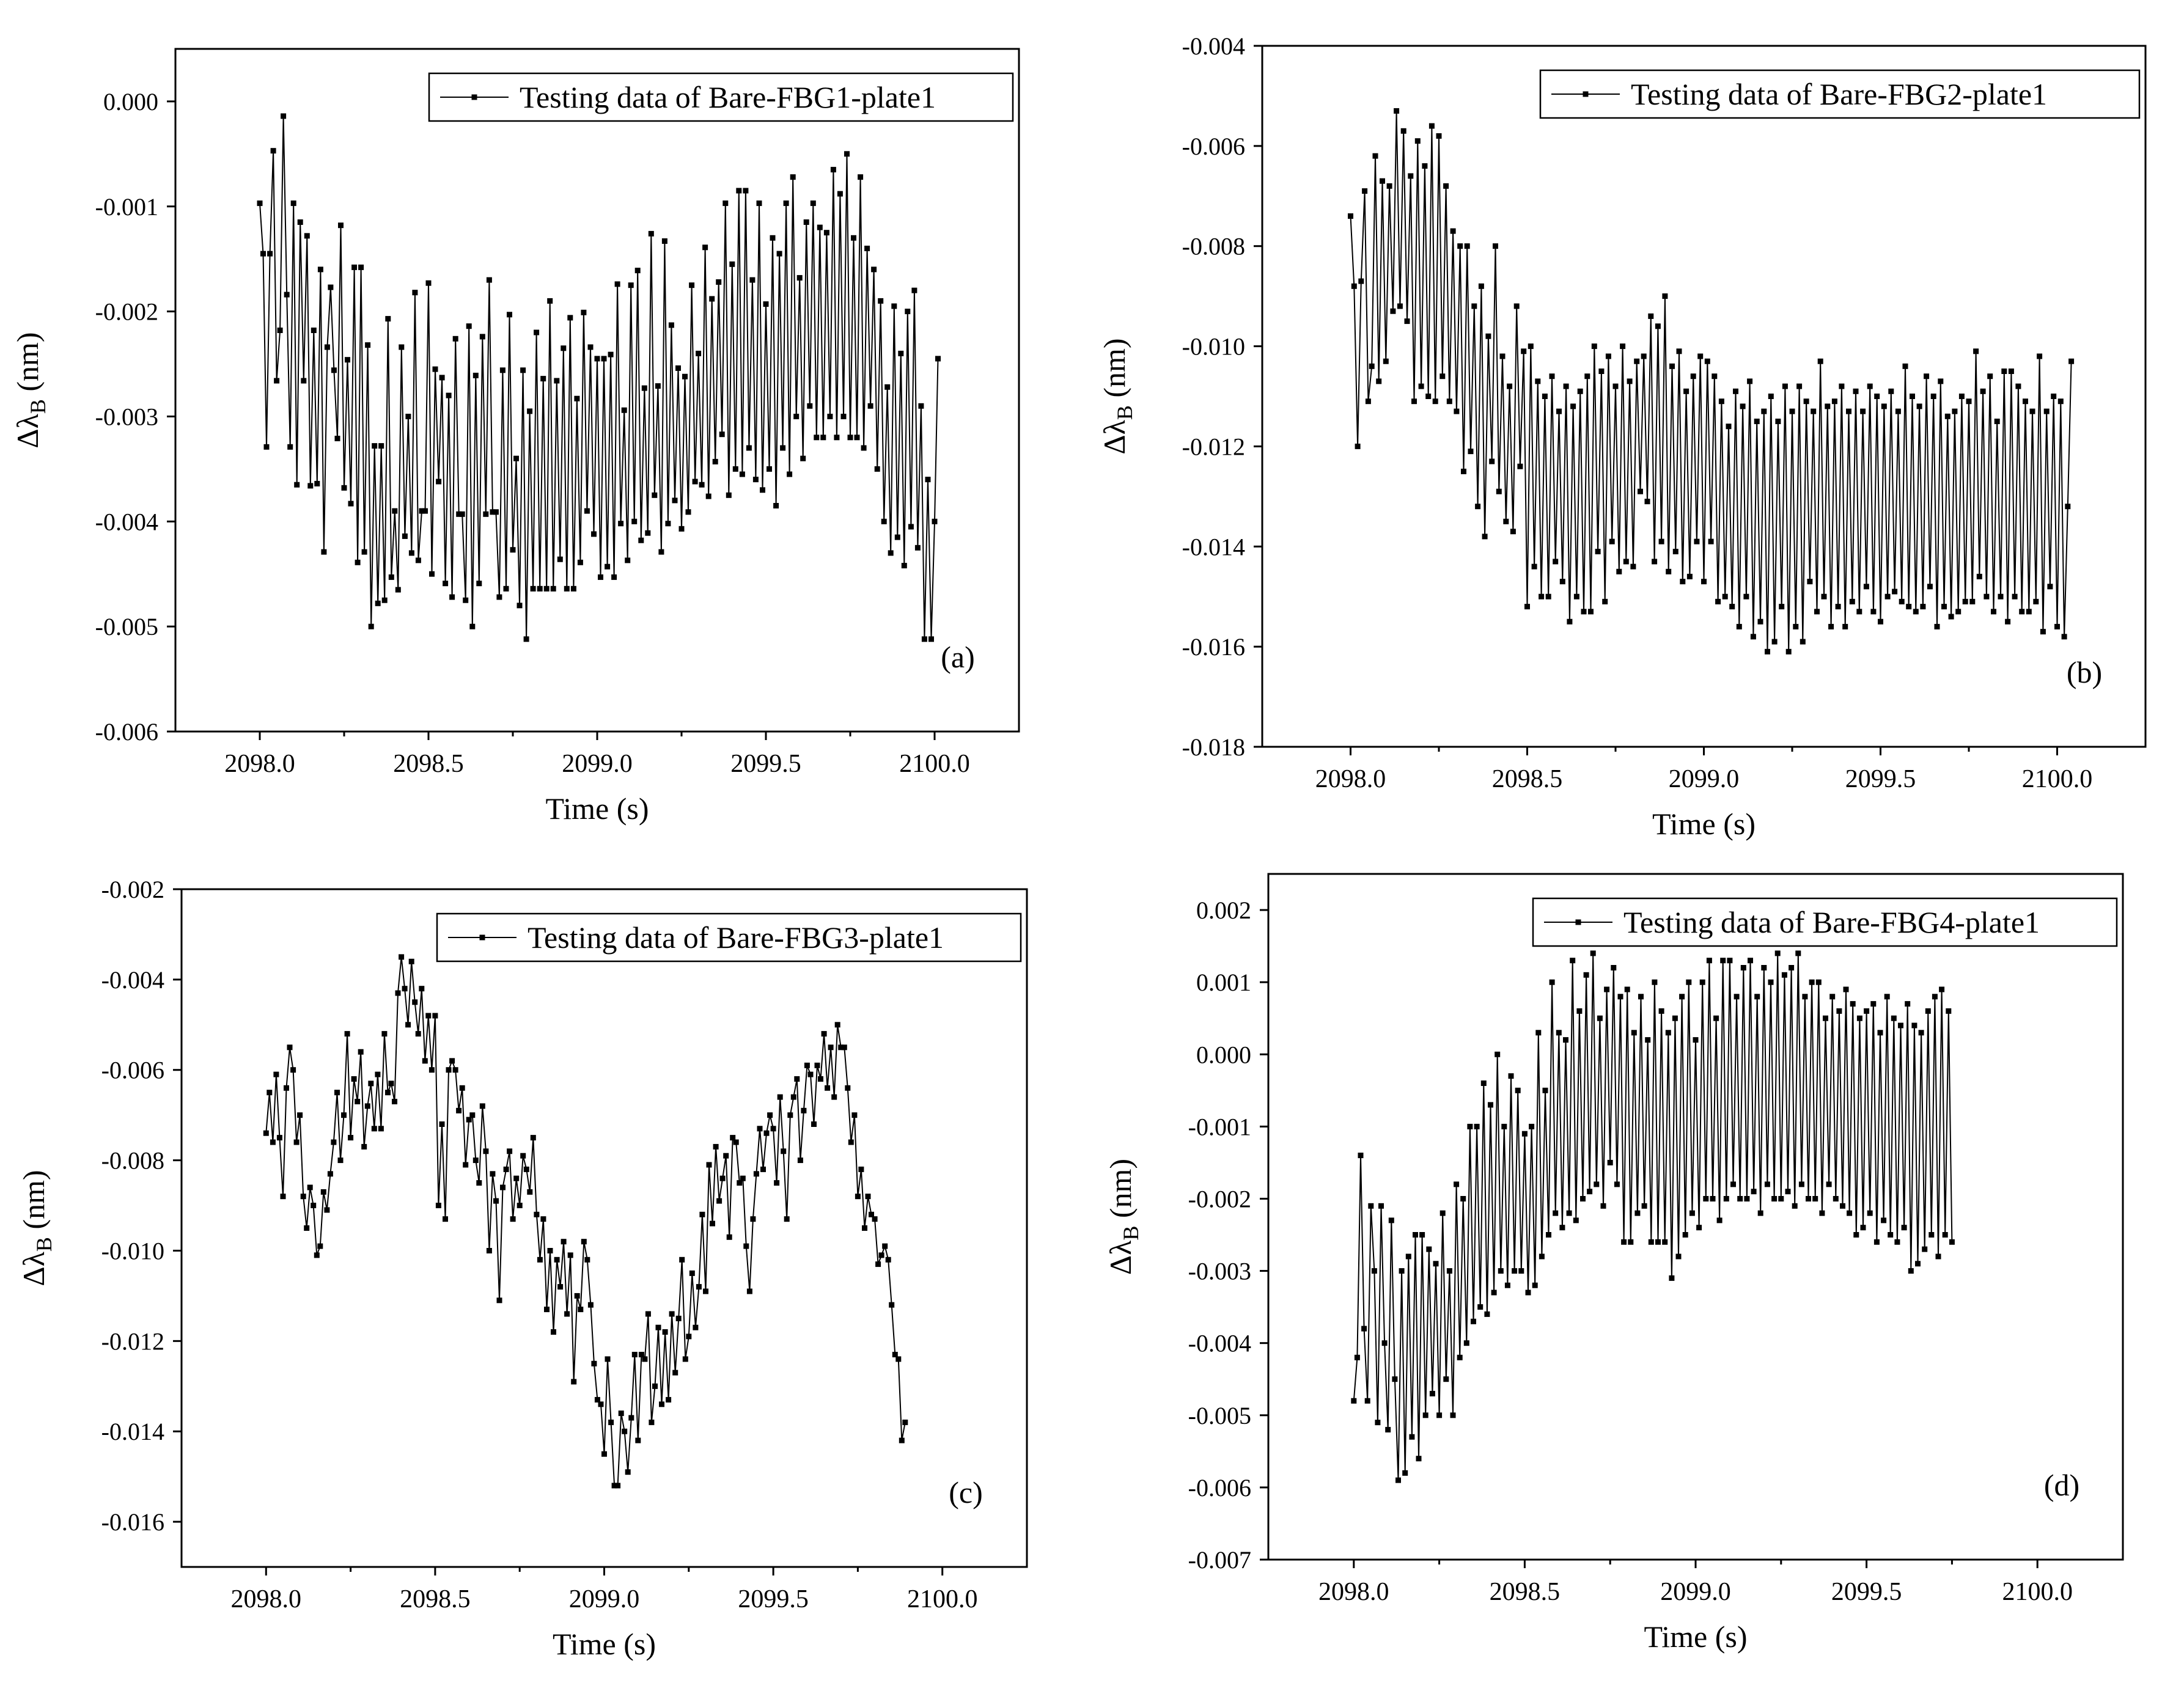 This screenshot has width=2184, height=1691. Describe the element at coordinates (1695, 1636) in the screenshot. I see `x-axis-label: Time (s)` at that location.